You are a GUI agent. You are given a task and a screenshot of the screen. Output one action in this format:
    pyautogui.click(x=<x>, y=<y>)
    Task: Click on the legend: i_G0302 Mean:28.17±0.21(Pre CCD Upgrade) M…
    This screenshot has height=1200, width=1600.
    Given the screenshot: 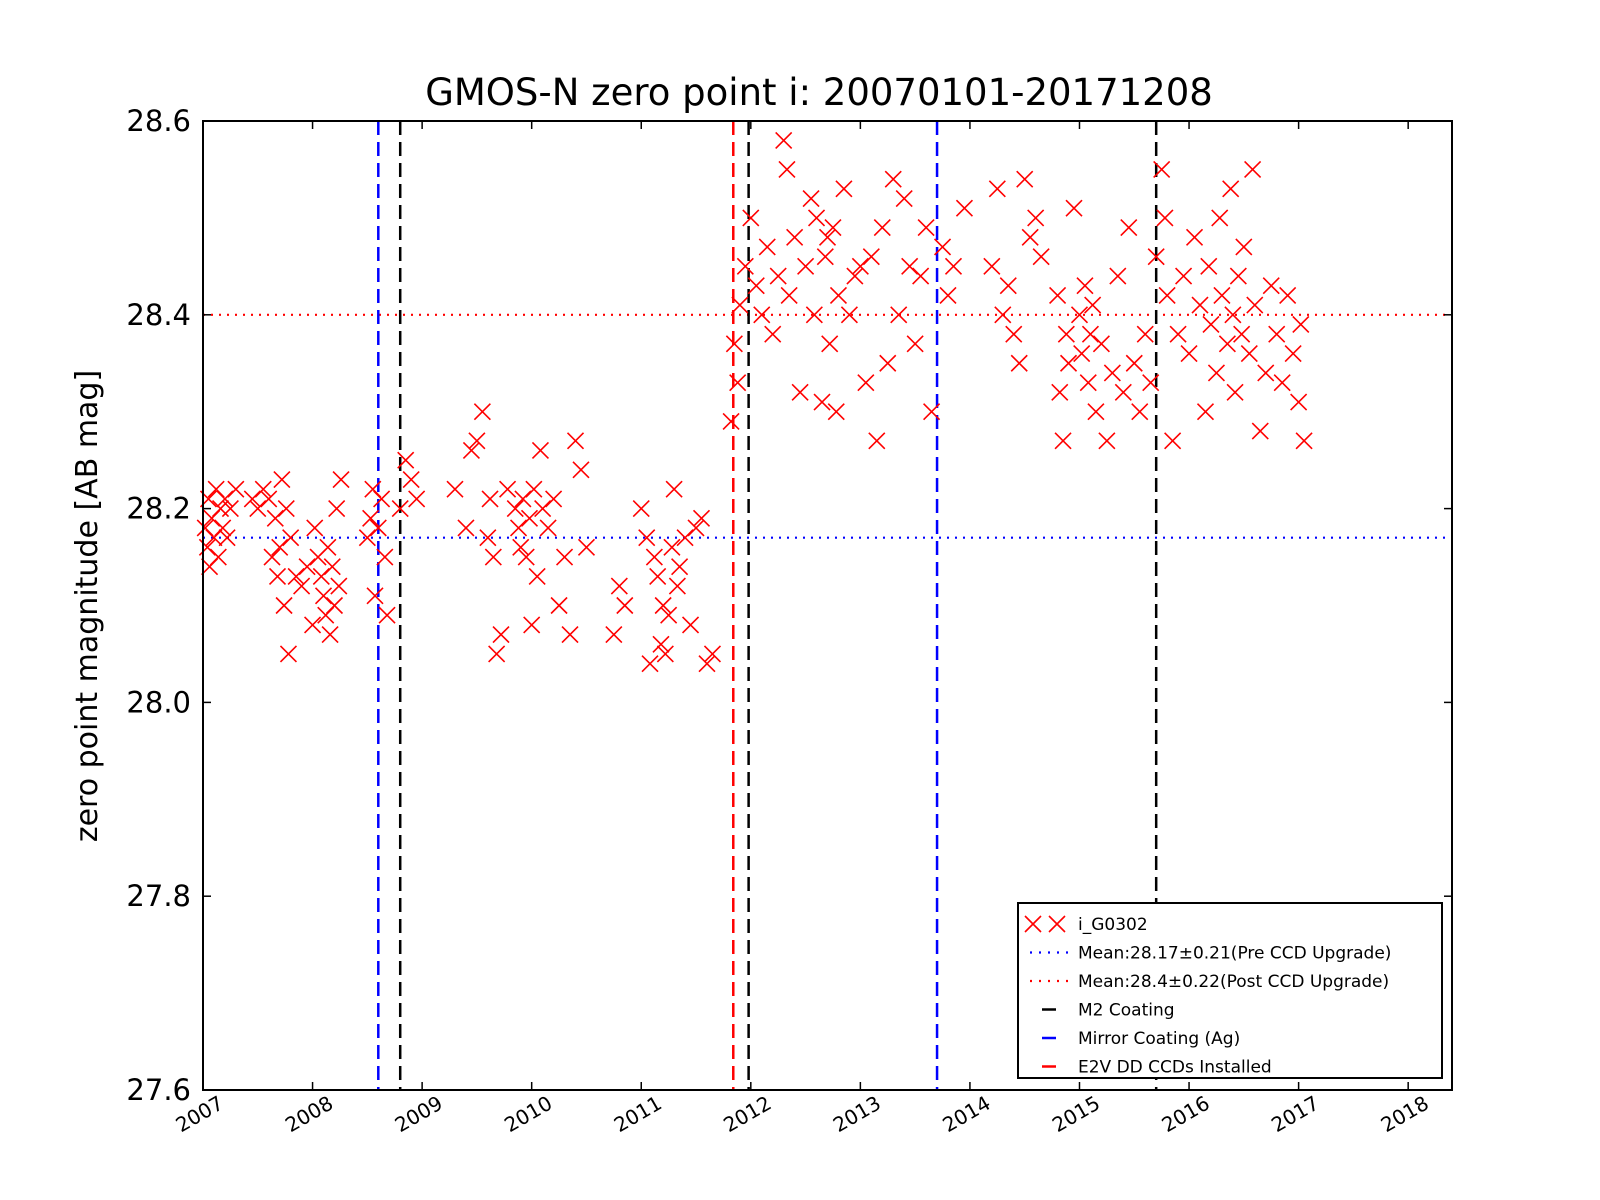 What is the action you would take?
    pyautogui.click(x=1230, y=990)
    